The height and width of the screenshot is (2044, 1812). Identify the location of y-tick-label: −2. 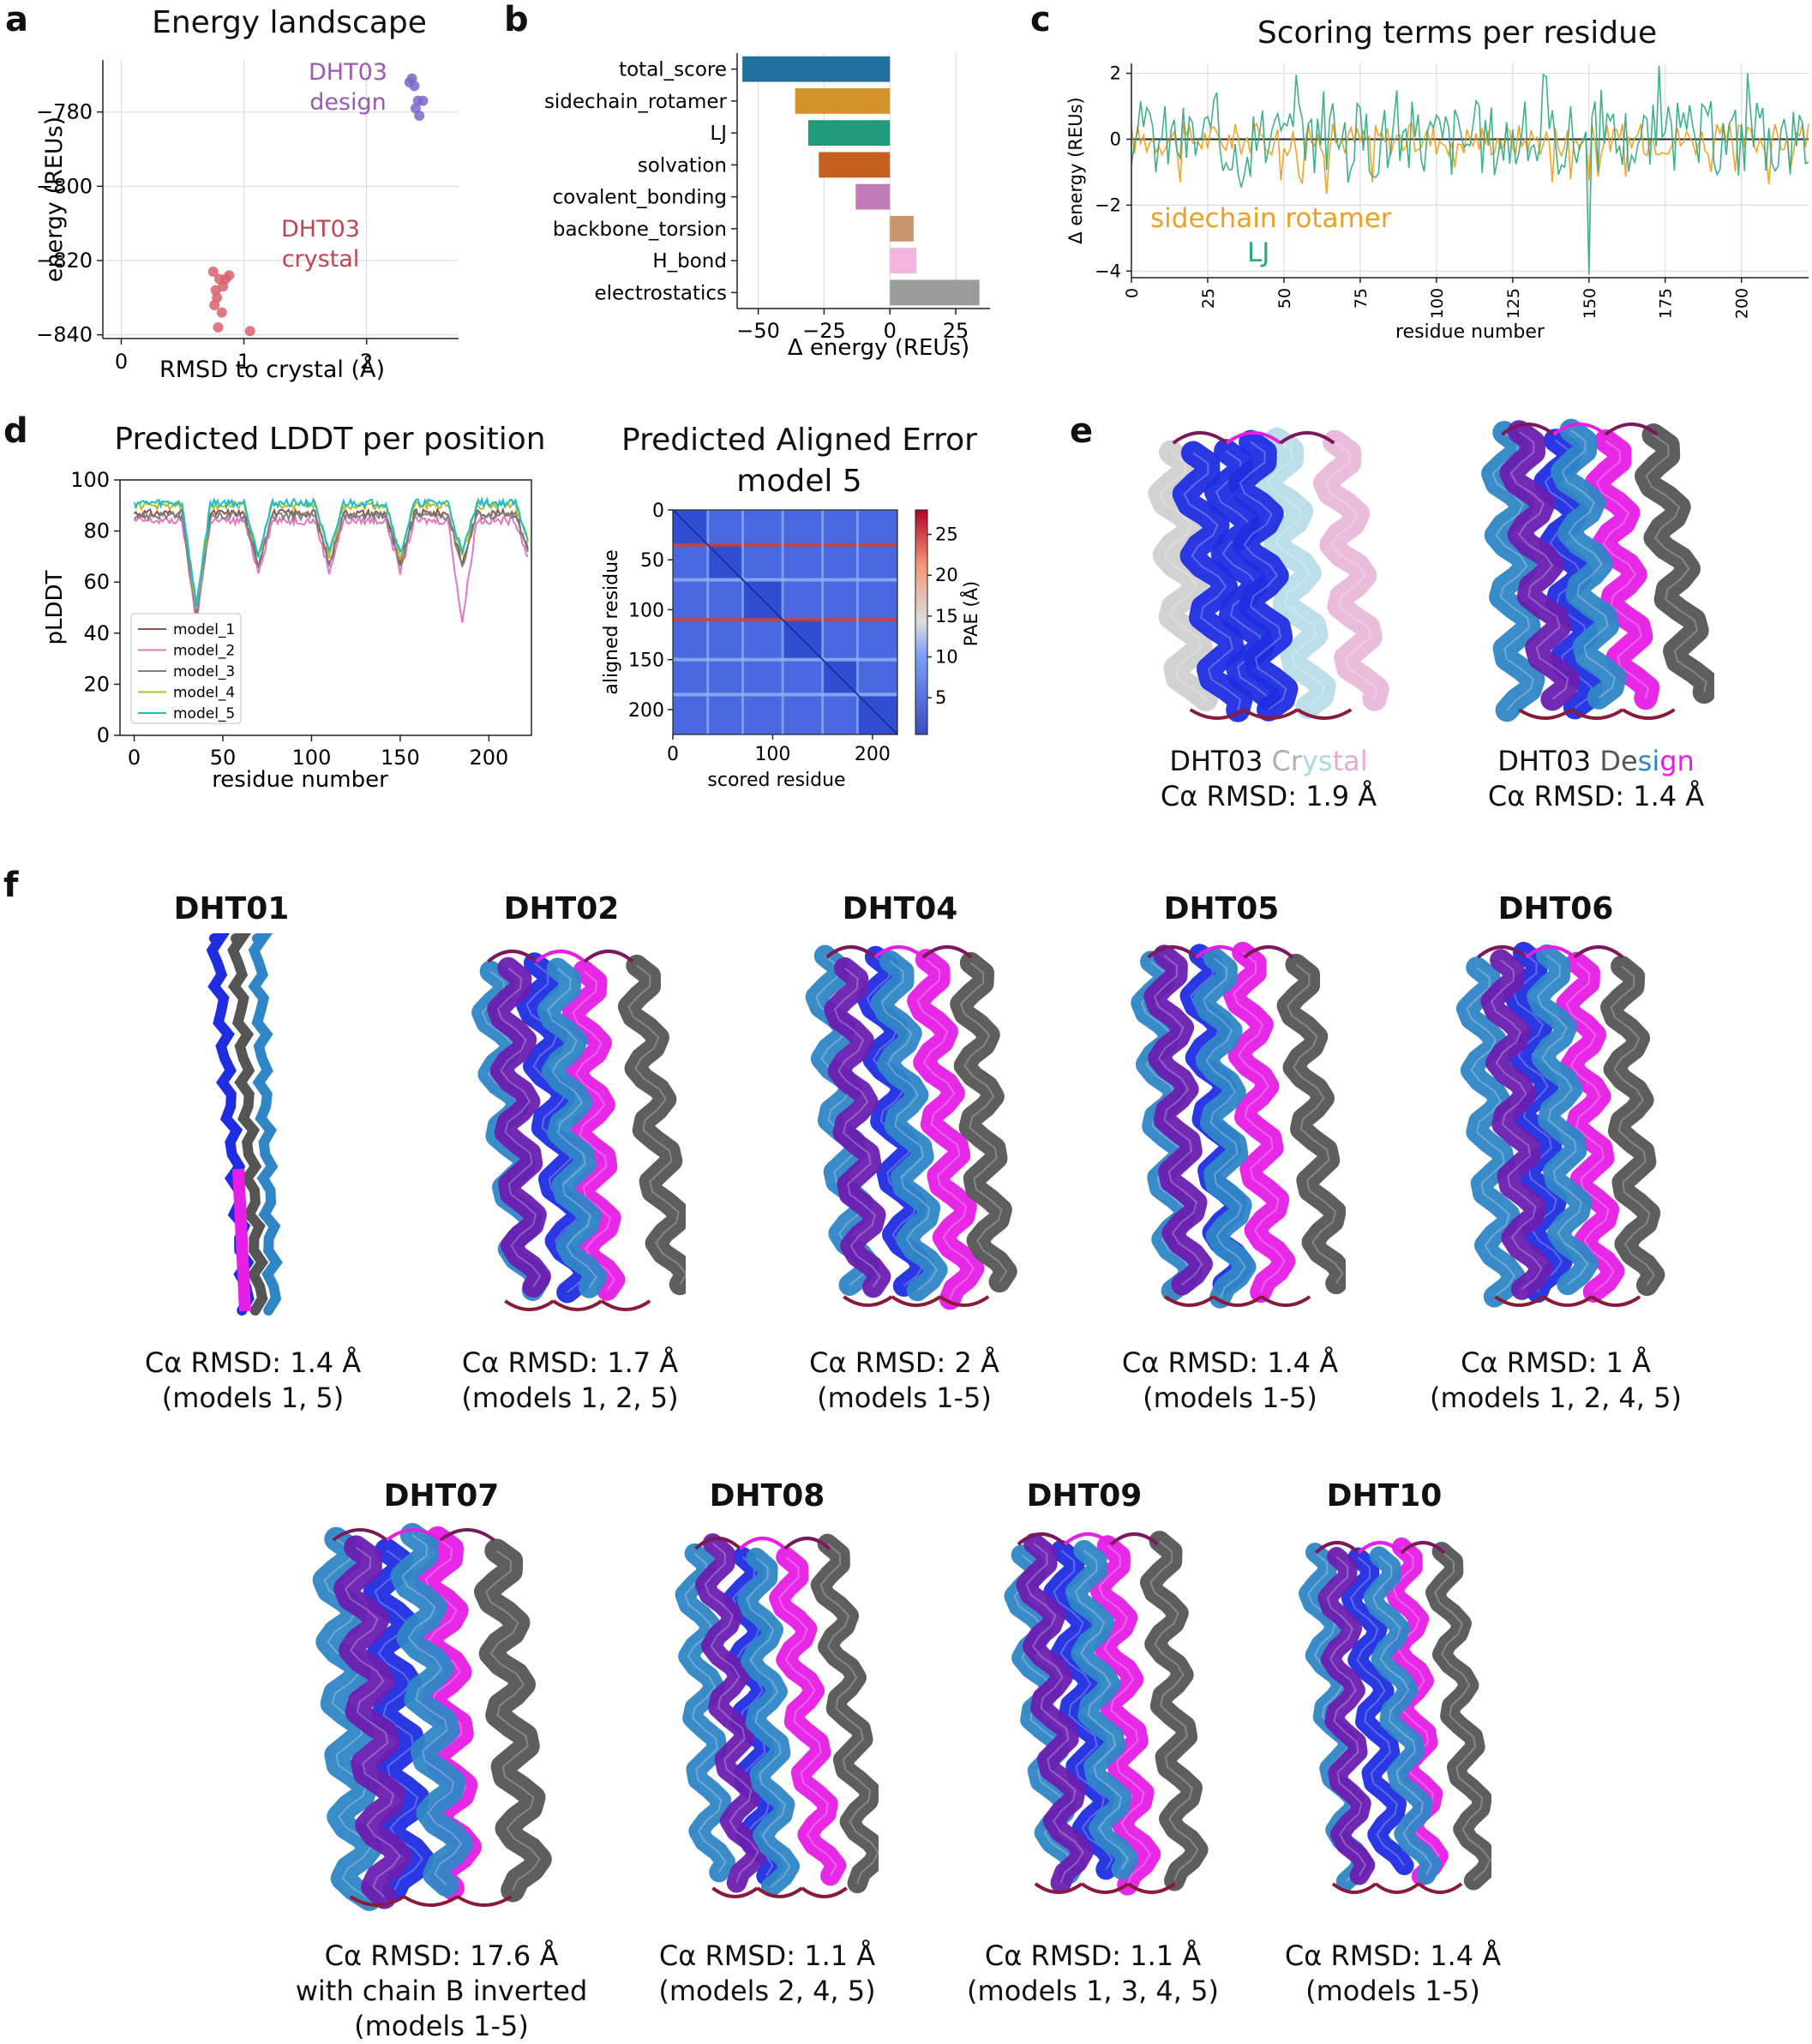
(1108, 205).